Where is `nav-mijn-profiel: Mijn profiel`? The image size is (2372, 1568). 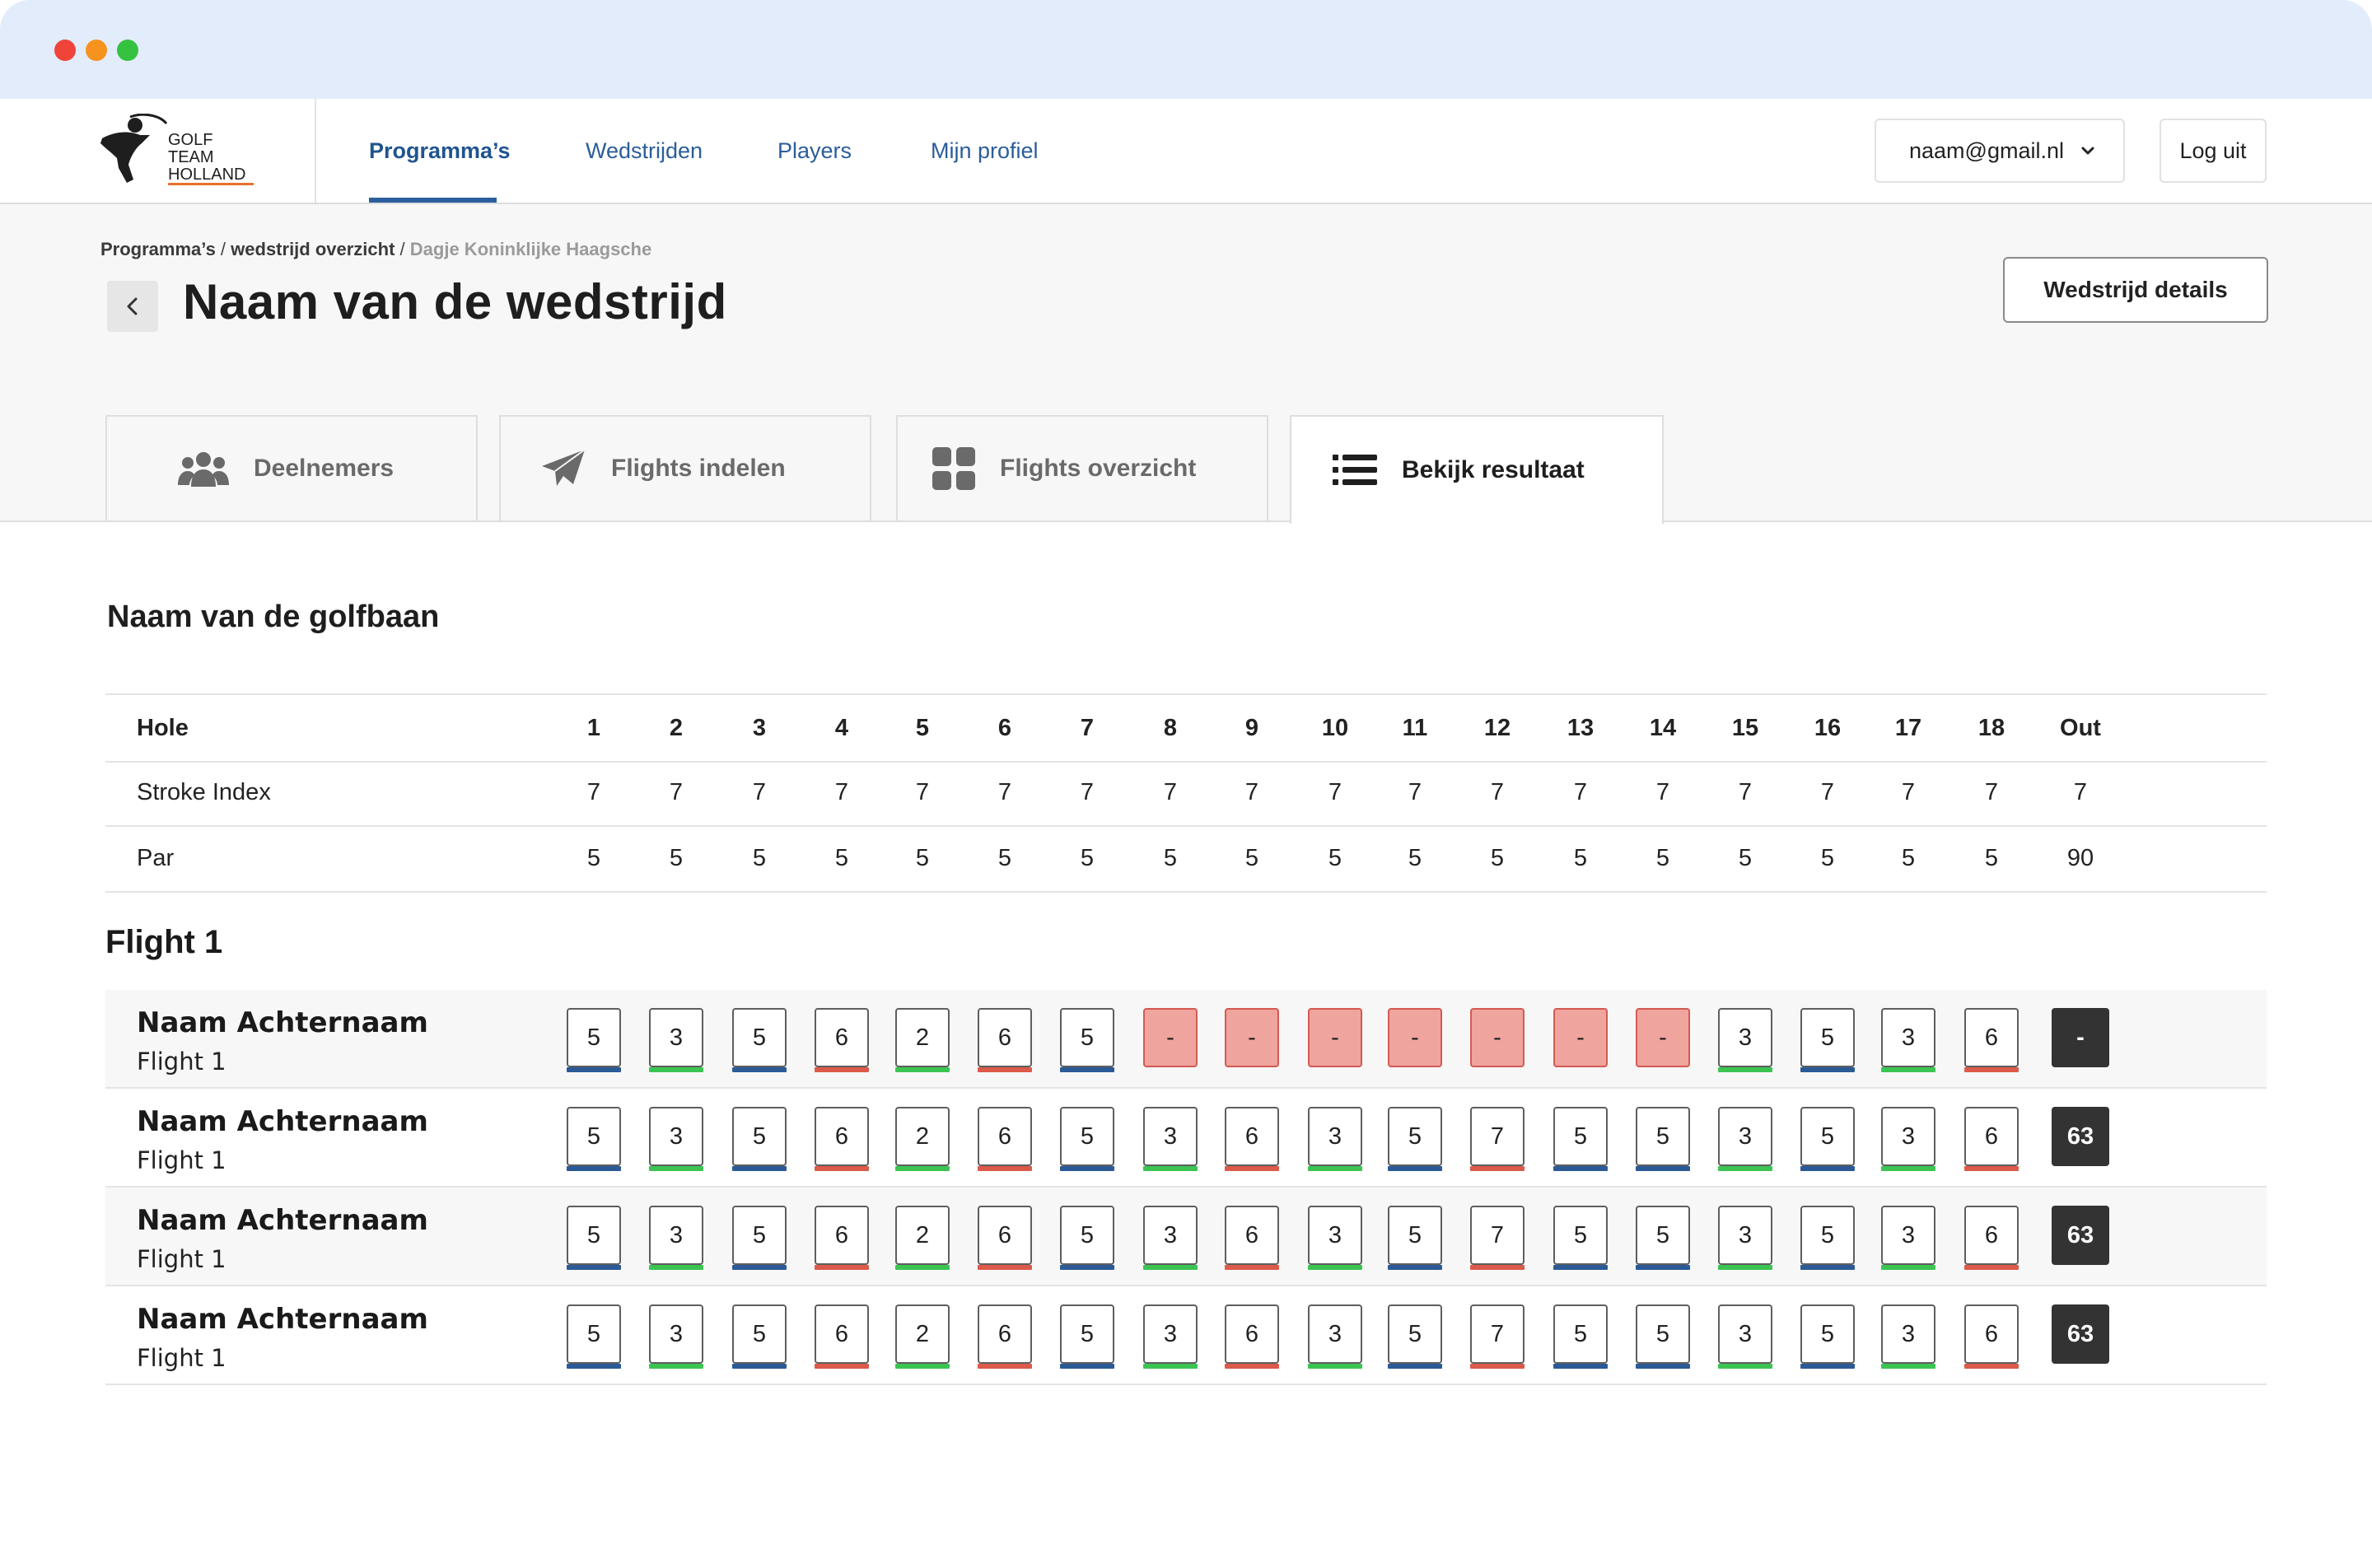 nav-mijn-profiel: Mijn profiel is located at coordinates (985, 150).